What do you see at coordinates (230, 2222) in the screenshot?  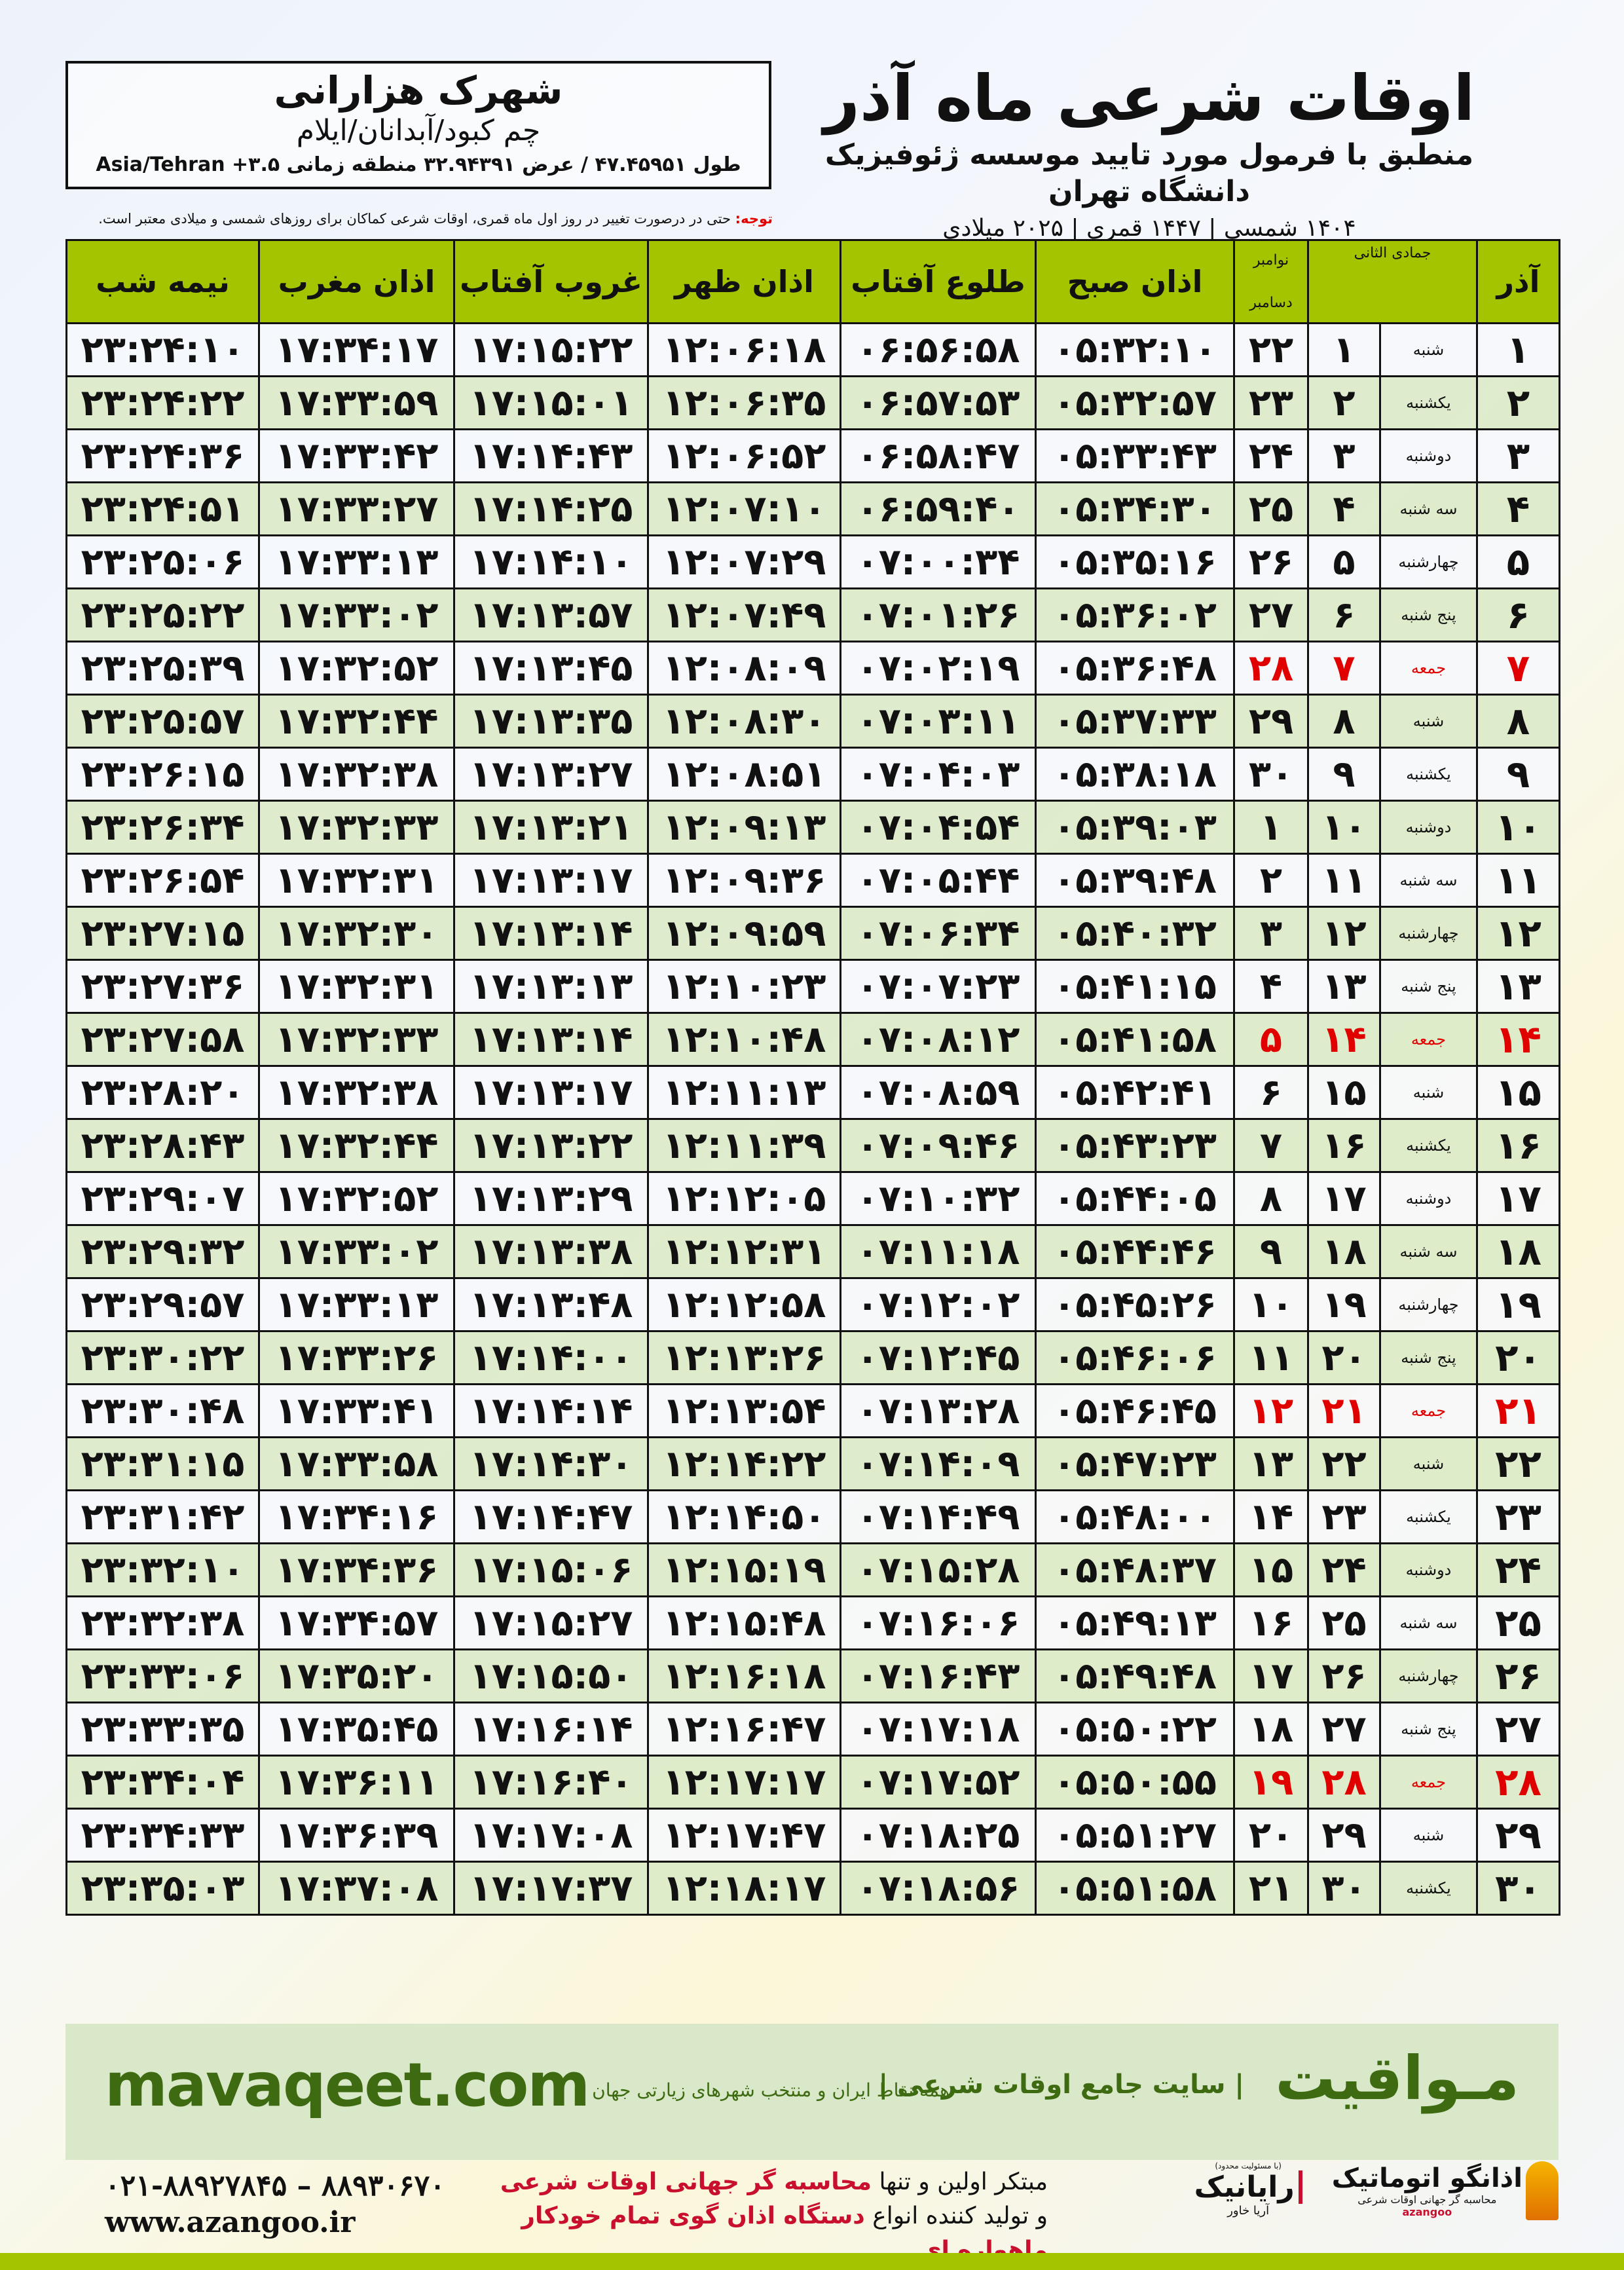 I see `website-link: www.azangoo.ir` at bounding box center [230, 2222].